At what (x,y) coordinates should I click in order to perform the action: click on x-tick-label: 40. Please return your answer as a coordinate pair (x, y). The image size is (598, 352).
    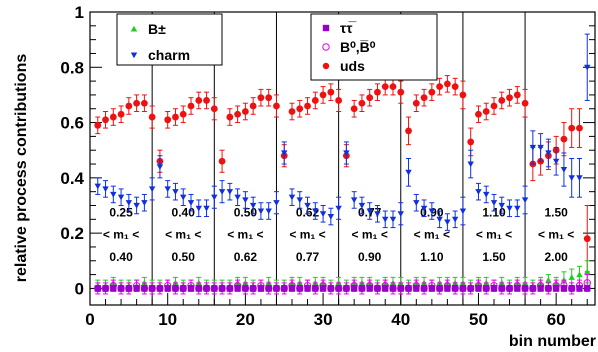
    Looking at the image, I should click on (400, 319).